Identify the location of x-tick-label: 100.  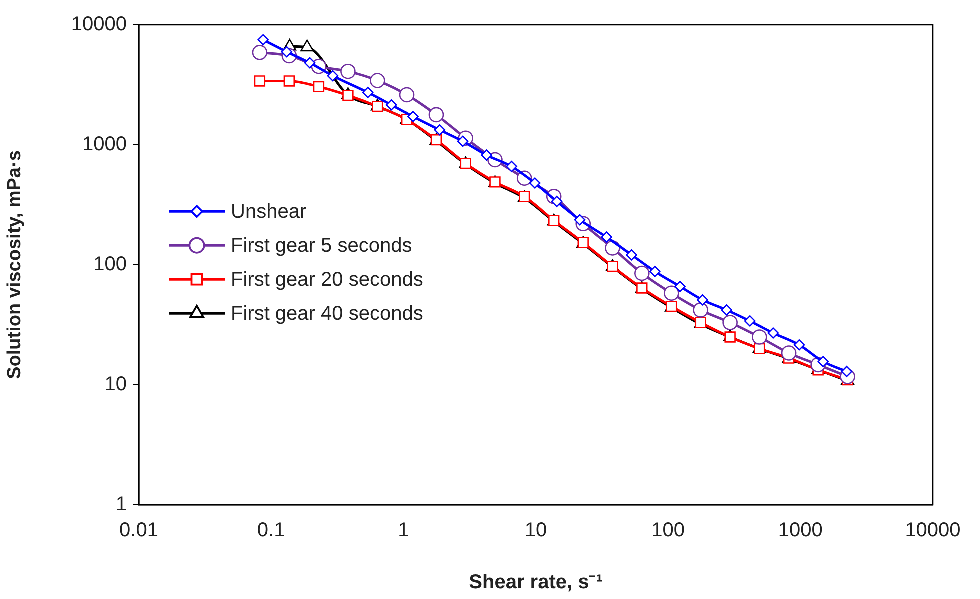
(669, 531).